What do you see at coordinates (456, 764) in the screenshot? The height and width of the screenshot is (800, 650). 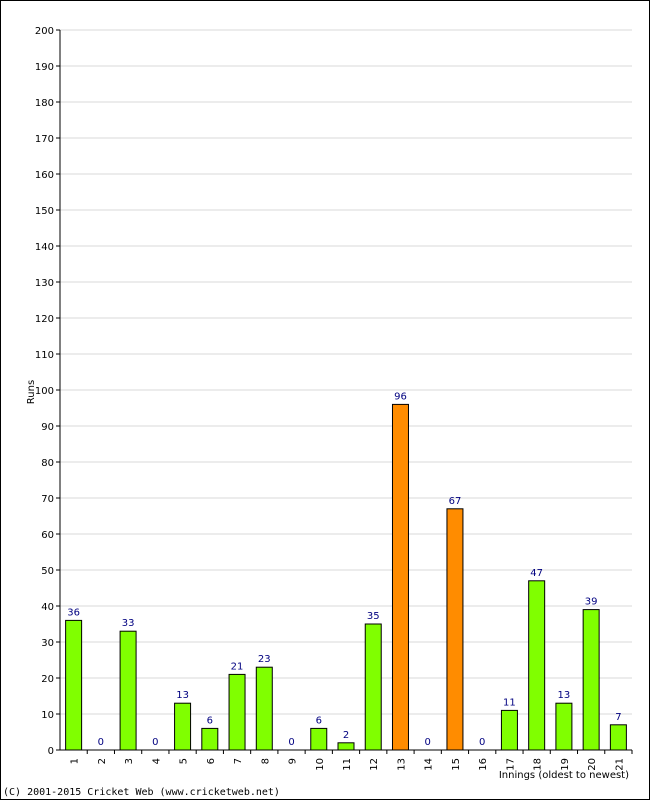 I see `x-tick-label: 15` at bounding box center [456, 764].